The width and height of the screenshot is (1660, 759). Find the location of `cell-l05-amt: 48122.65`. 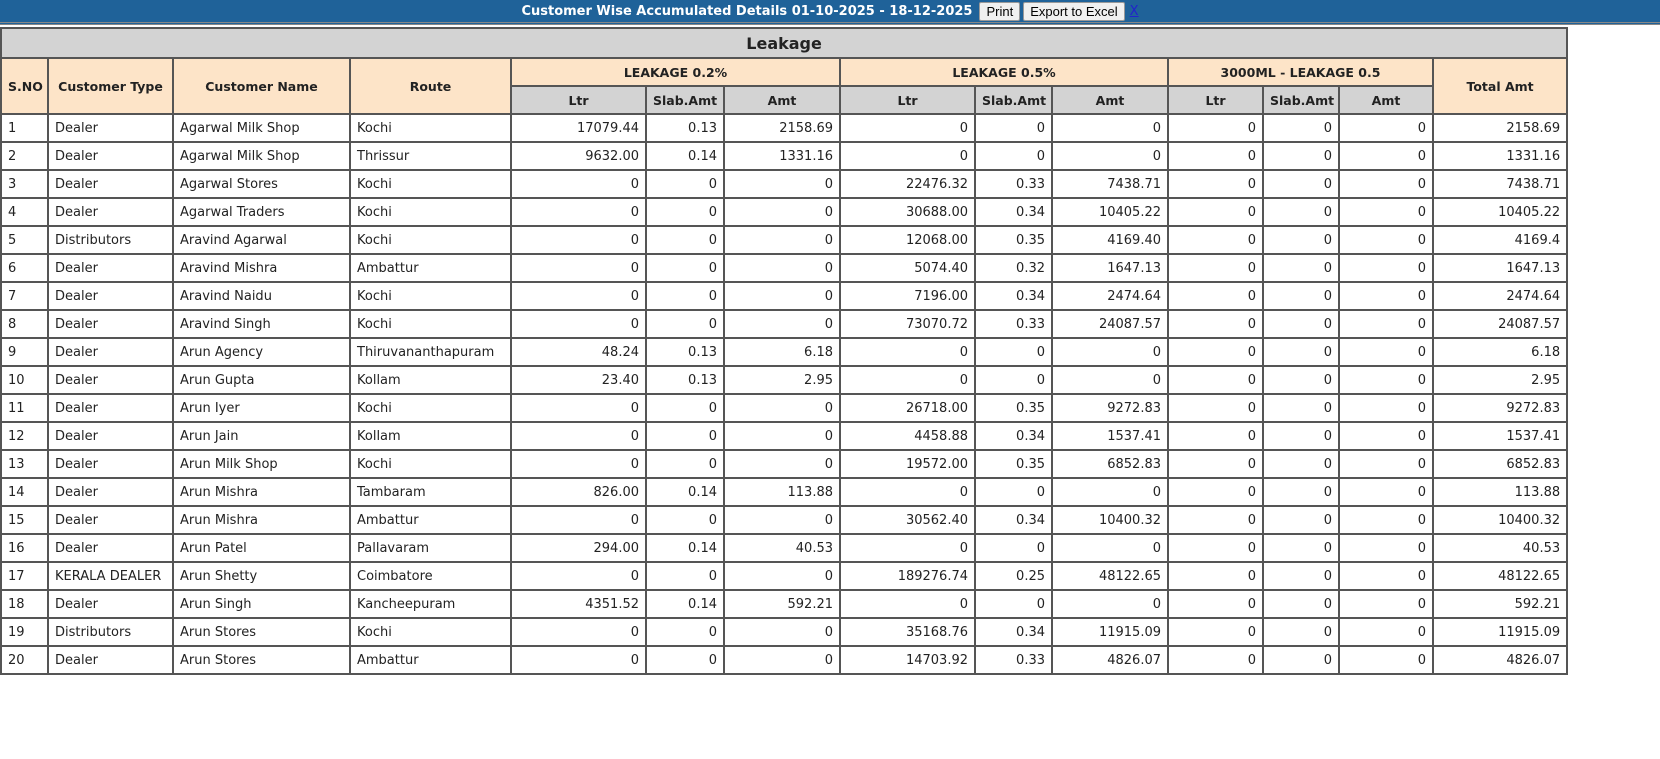

cell-l05-amt: 48122.65 is located at coordinates (1110, 576).